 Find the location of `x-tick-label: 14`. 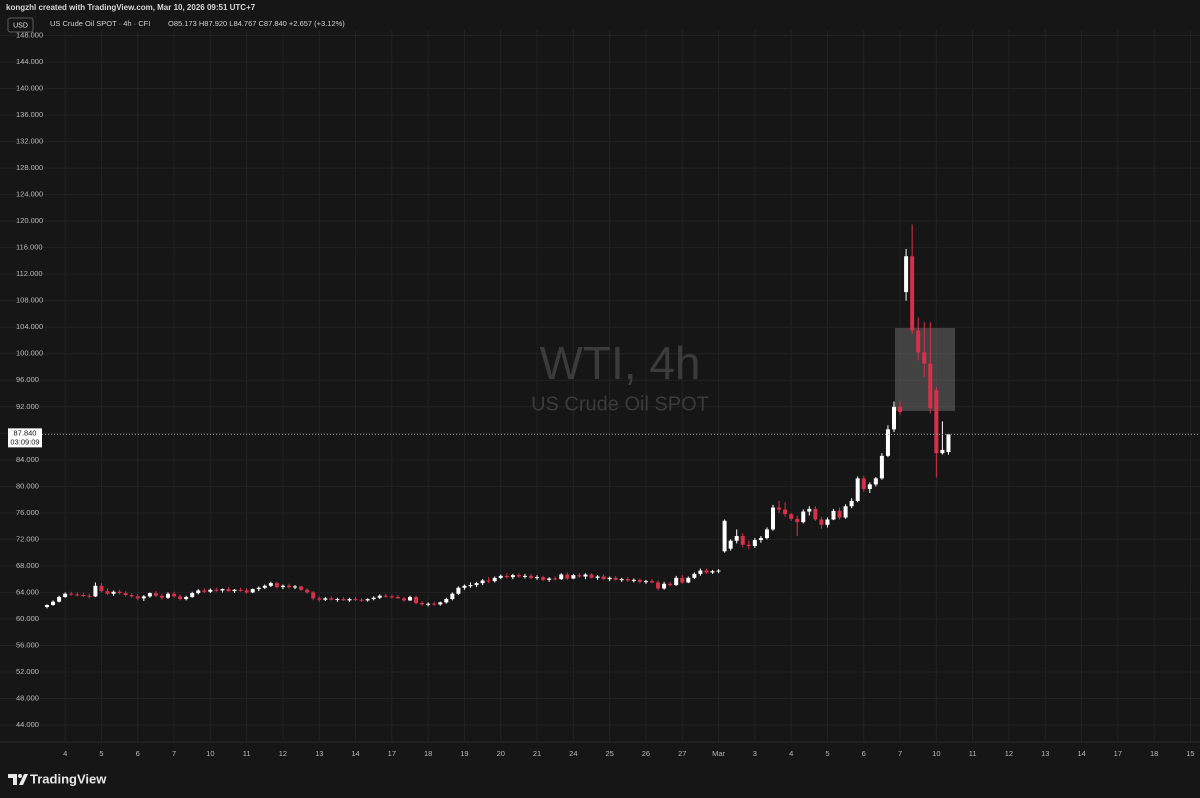

x-tick-label: 14 is located at coordinates (355, 753).